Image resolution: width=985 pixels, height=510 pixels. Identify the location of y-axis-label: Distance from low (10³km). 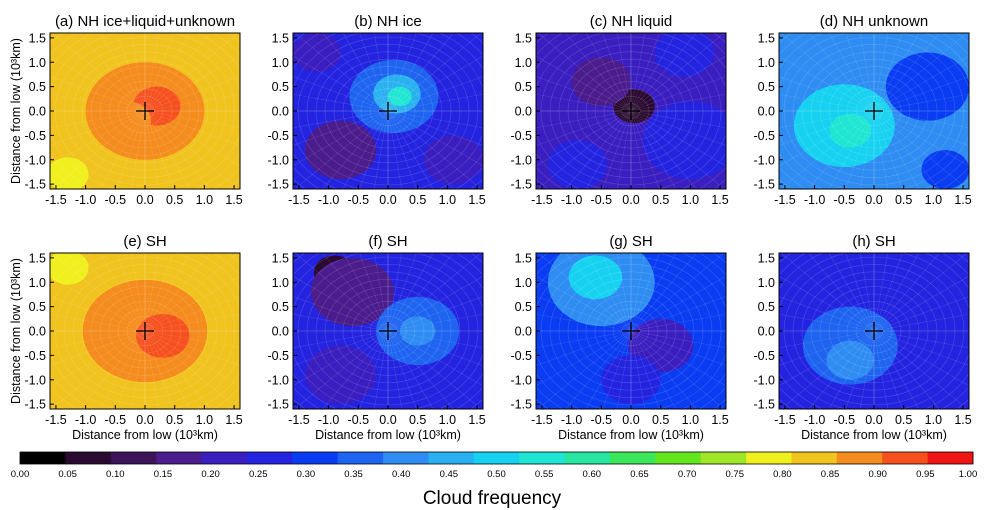
(16, 331).